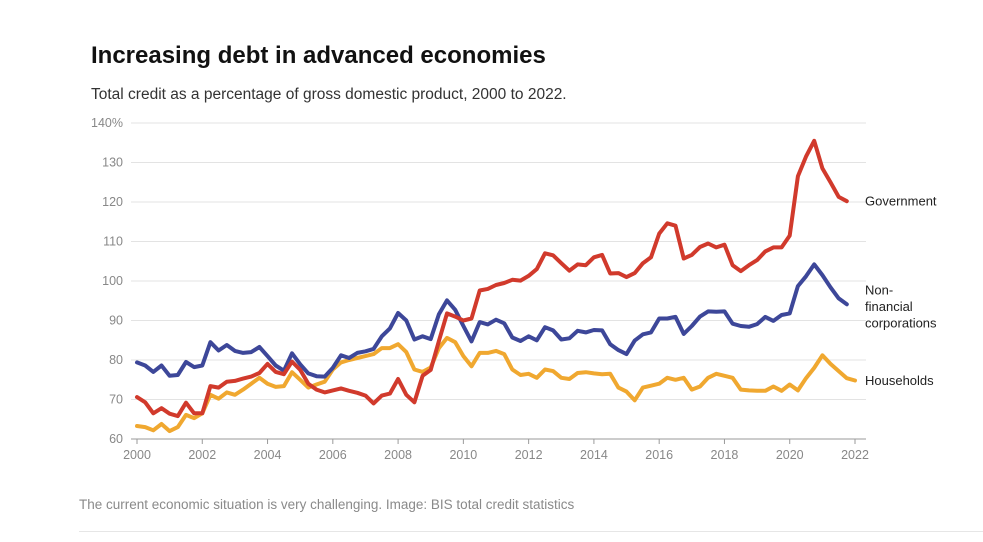 The image size is (983, 542). I want to click on x-tick-label: 2014, so click(594, 455).